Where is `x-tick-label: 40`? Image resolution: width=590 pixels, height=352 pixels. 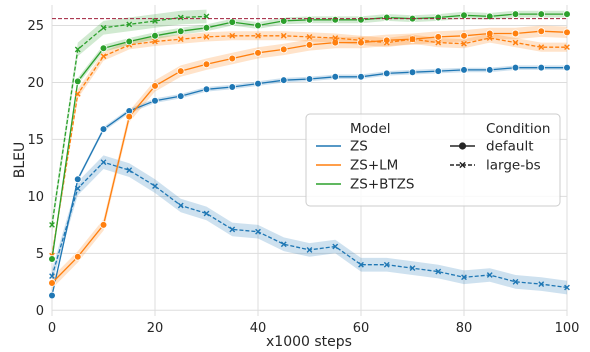 x-tick-label: 40 is located at coordinates (258, 328).